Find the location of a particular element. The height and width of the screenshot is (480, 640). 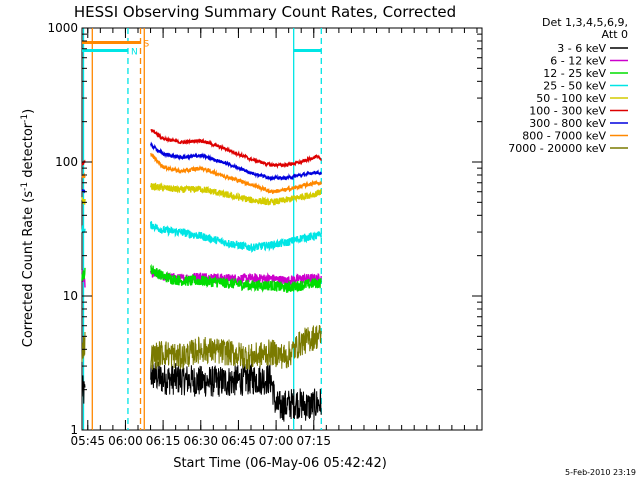

flag-label: N is located at coordinates (134, 52).